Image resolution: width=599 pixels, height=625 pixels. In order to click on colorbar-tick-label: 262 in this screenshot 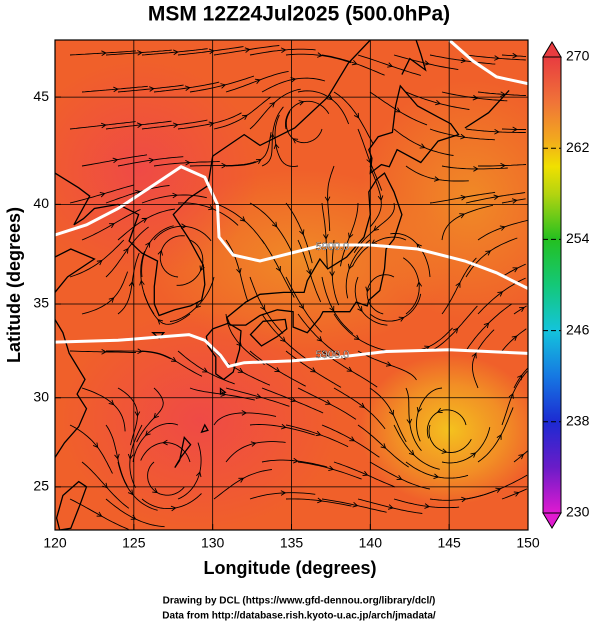, I will do `click(578, 147)`.